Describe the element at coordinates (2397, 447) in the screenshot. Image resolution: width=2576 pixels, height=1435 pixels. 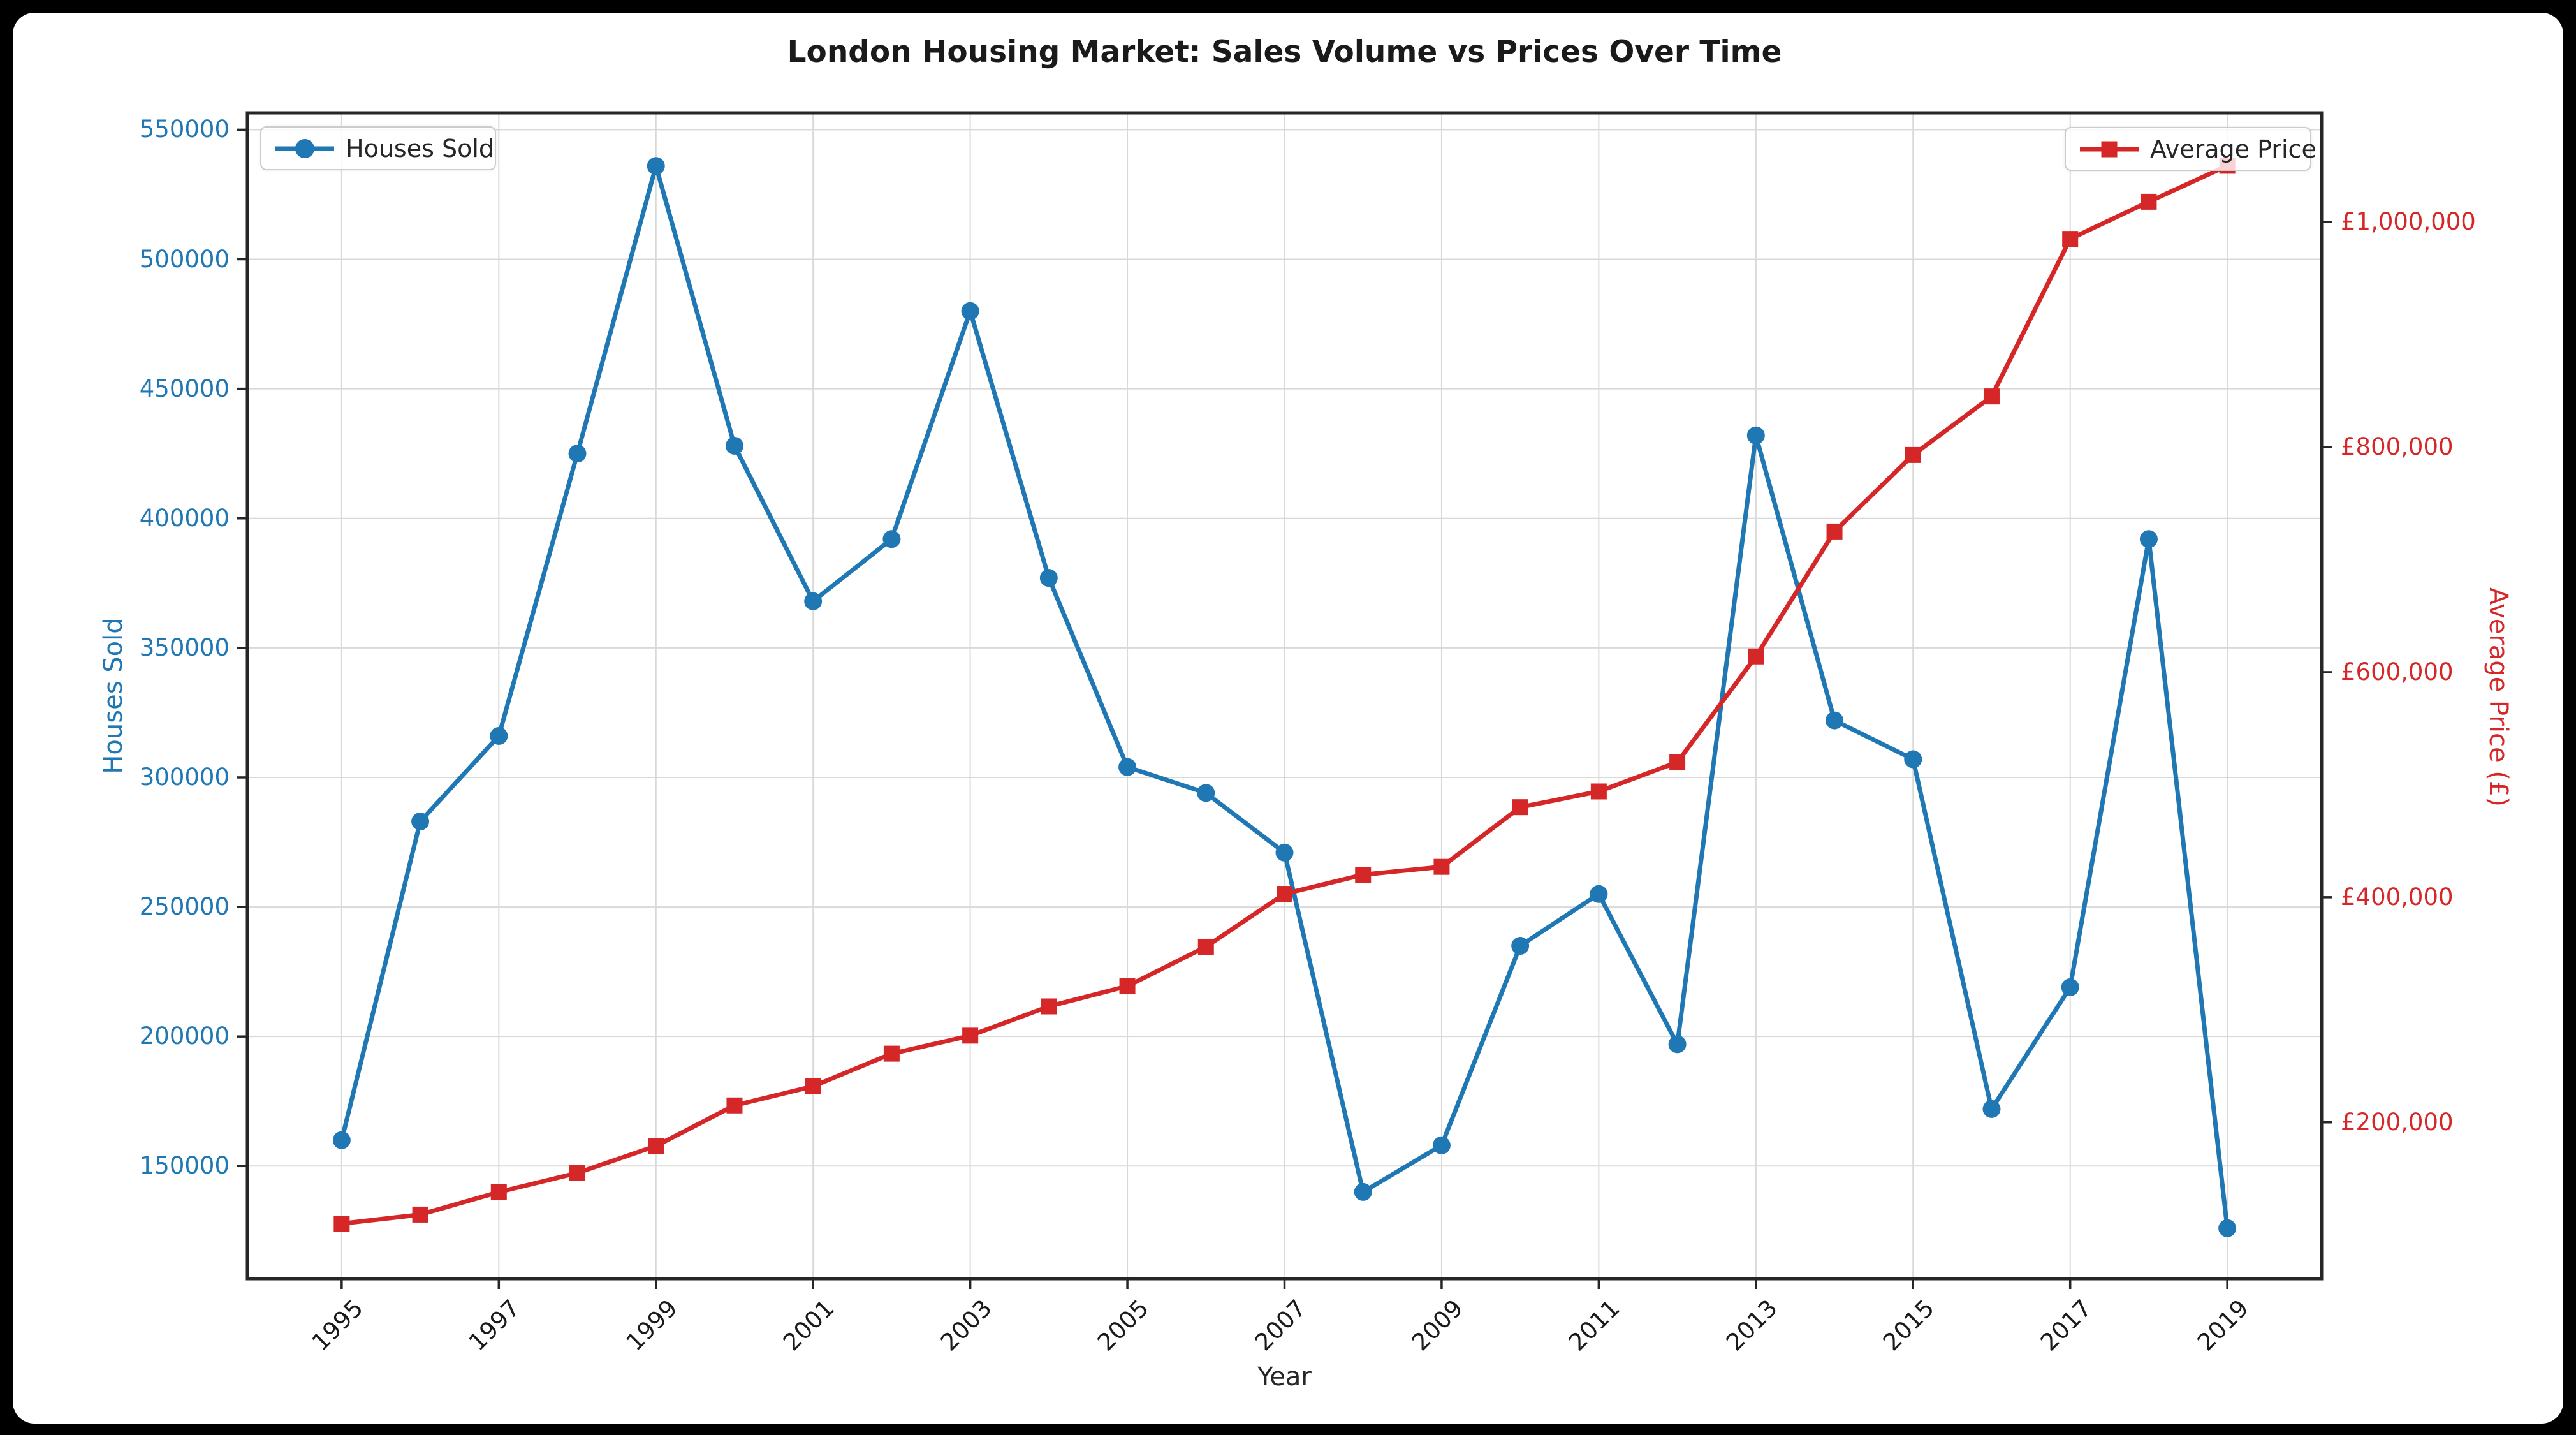
I see `right-y-tick-label: £800,000` at that location.